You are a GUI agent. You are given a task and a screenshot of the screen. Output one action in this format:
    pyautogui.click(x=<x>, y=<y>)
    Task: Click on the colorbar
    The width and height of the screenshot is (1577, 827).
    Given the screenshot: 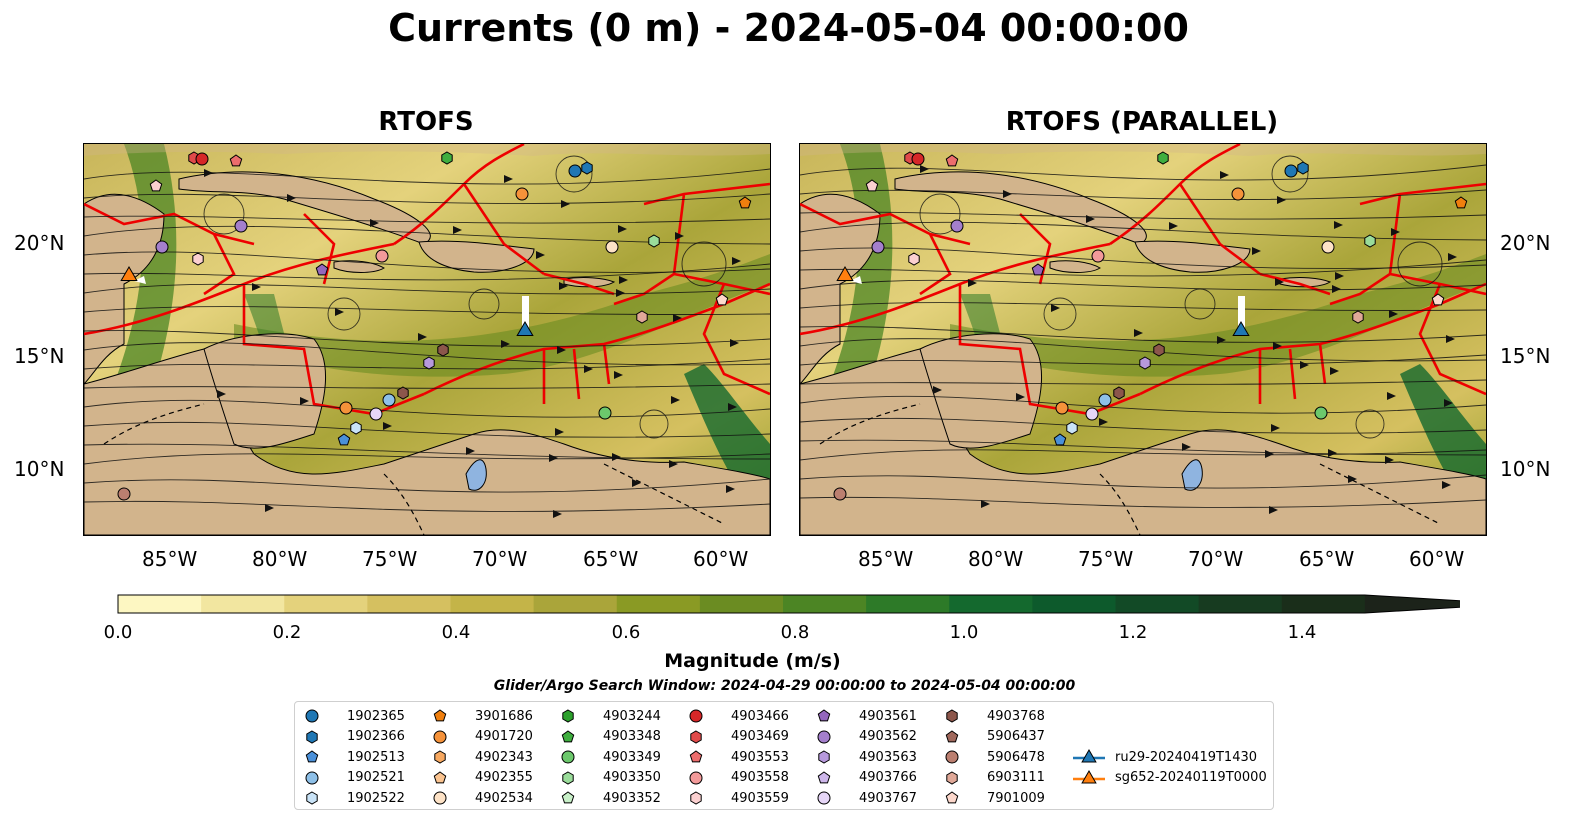 What is the action you would take?
    pyautogui.click(x=788, y=604)
    